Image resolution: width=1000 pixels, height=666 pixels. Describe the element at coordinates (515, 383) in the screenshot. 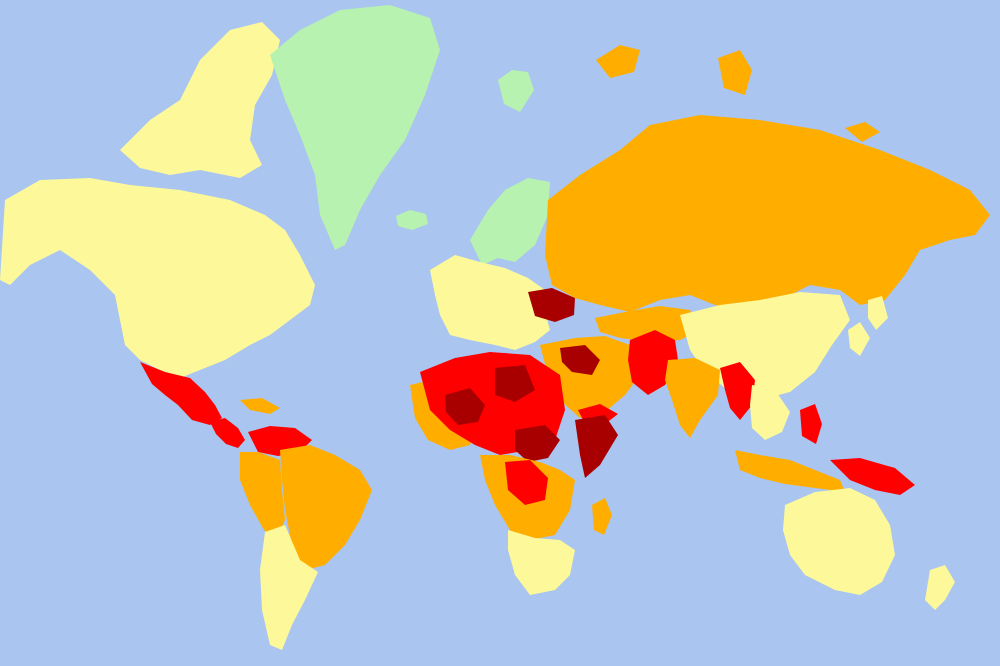

I see `libya` at that location.